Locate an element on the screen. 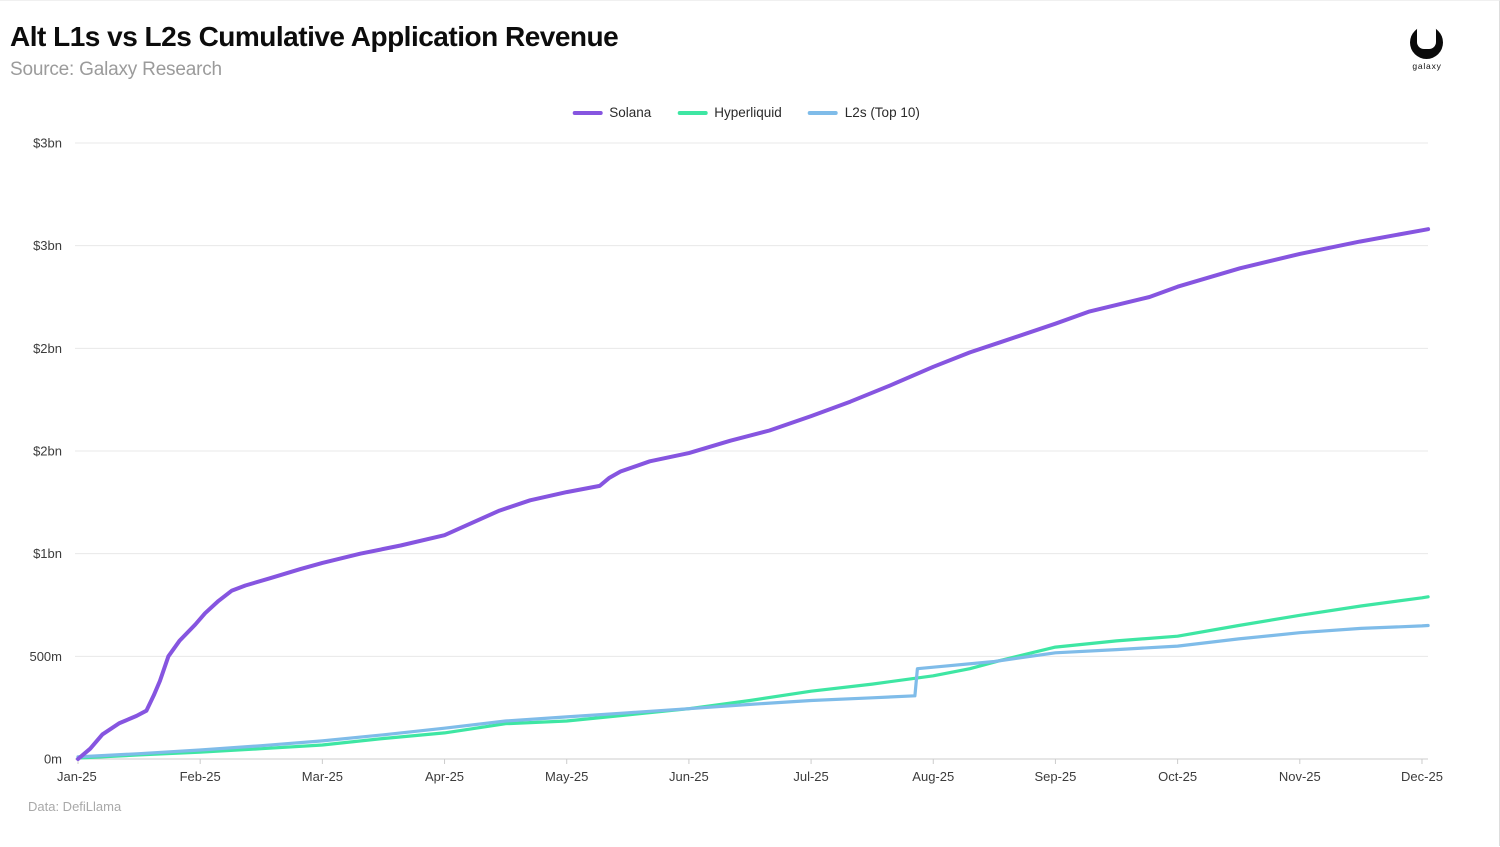 The width and height of the screenshot is (1500, 847). page-subtitle: Source: Galaxy Research is located at coordinates (116, 69).